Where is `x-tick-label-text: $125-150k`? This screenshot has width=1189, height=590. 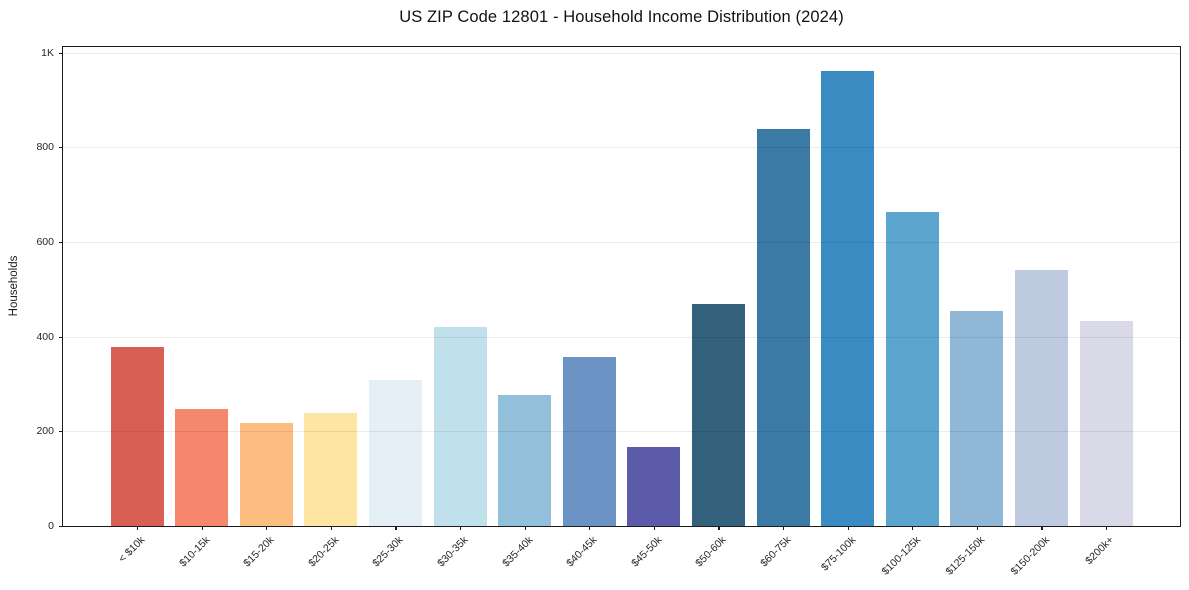
x-tick-label-text: $125-150k is located at coordinates (965, 556).